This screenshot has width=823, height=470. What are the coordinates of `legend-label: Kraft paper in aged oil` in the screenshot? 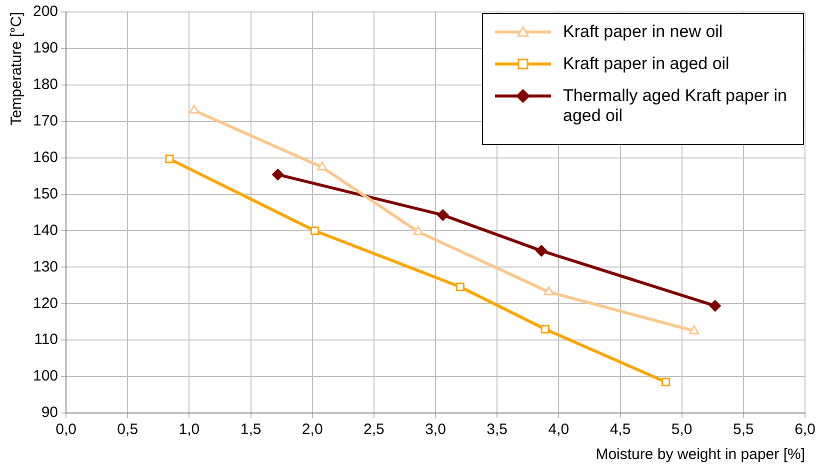 It's located at (646, 64).